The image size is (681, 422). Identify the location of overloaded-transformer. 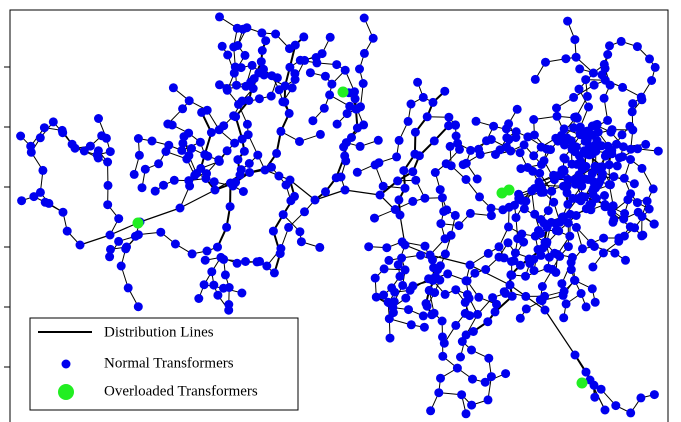
(138, 223).